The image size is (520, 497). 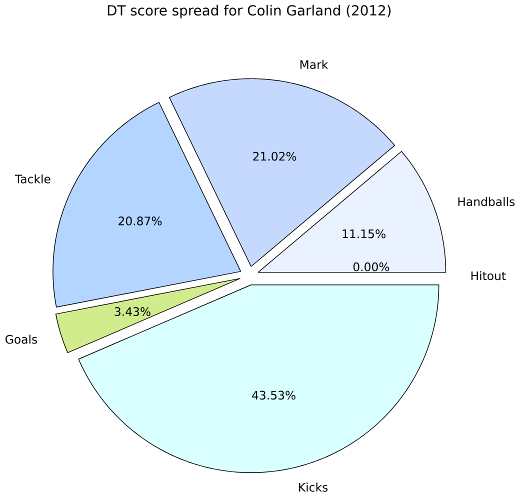 What do you see at coordinates (32, 179) in the screenshot?
I see `slice-label: Tackle` at bounding box center [32, 179].